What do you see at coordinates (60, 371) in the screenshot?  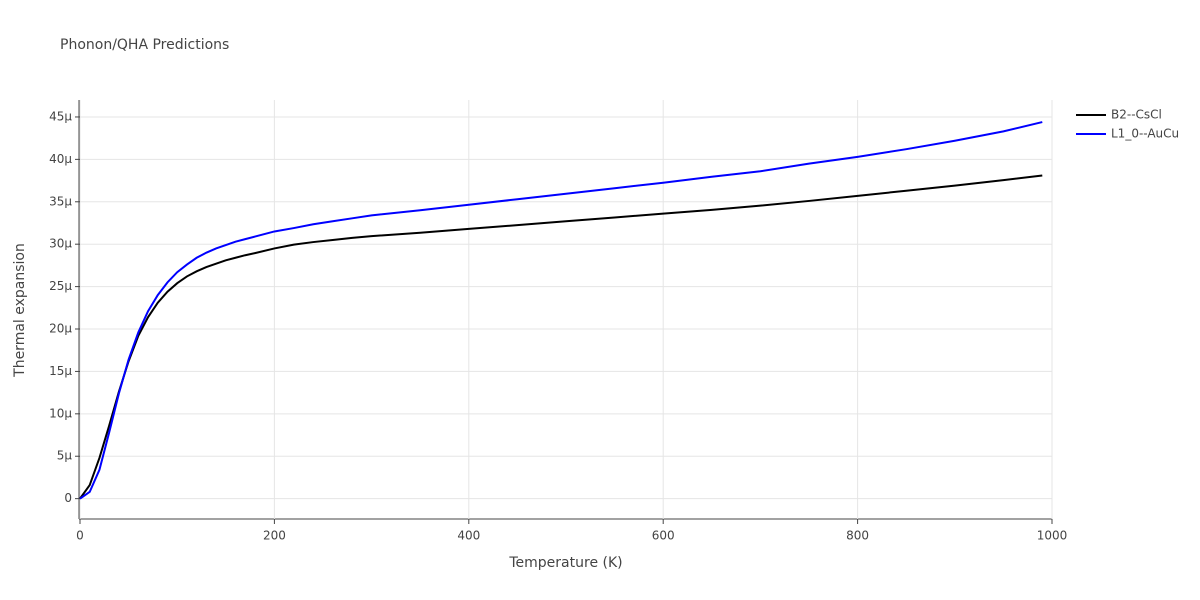 I see `y-tick-label: 15µ` at bounding box center [60, 371].